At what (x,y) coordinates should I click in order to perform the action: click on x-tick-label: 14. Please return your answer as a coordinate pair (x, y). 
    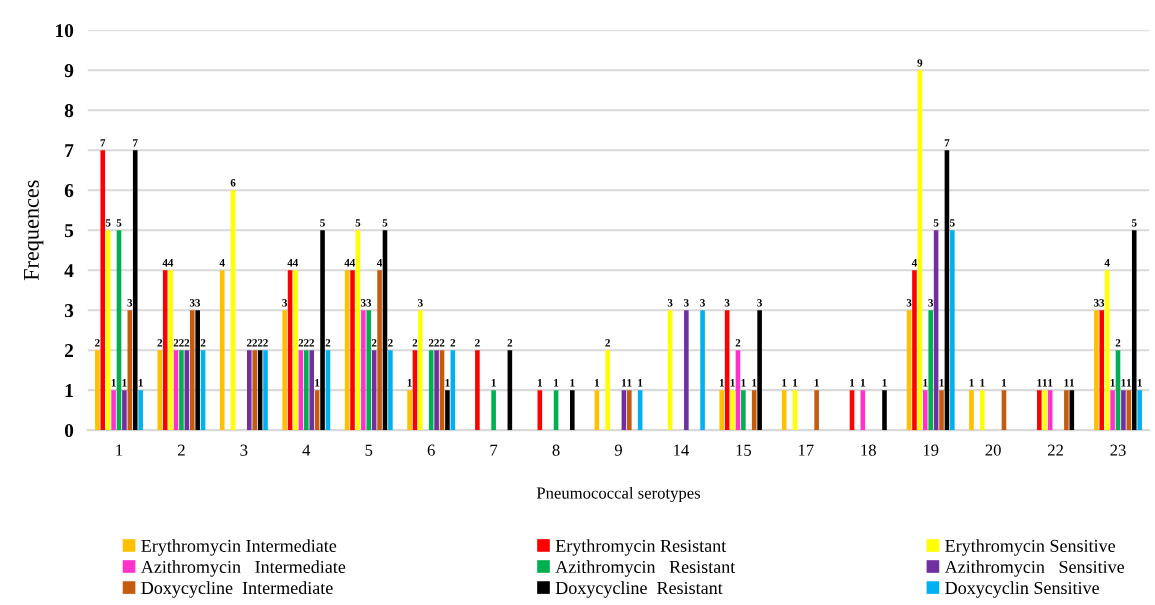
    Looking at the image, I should click on (682, 450).